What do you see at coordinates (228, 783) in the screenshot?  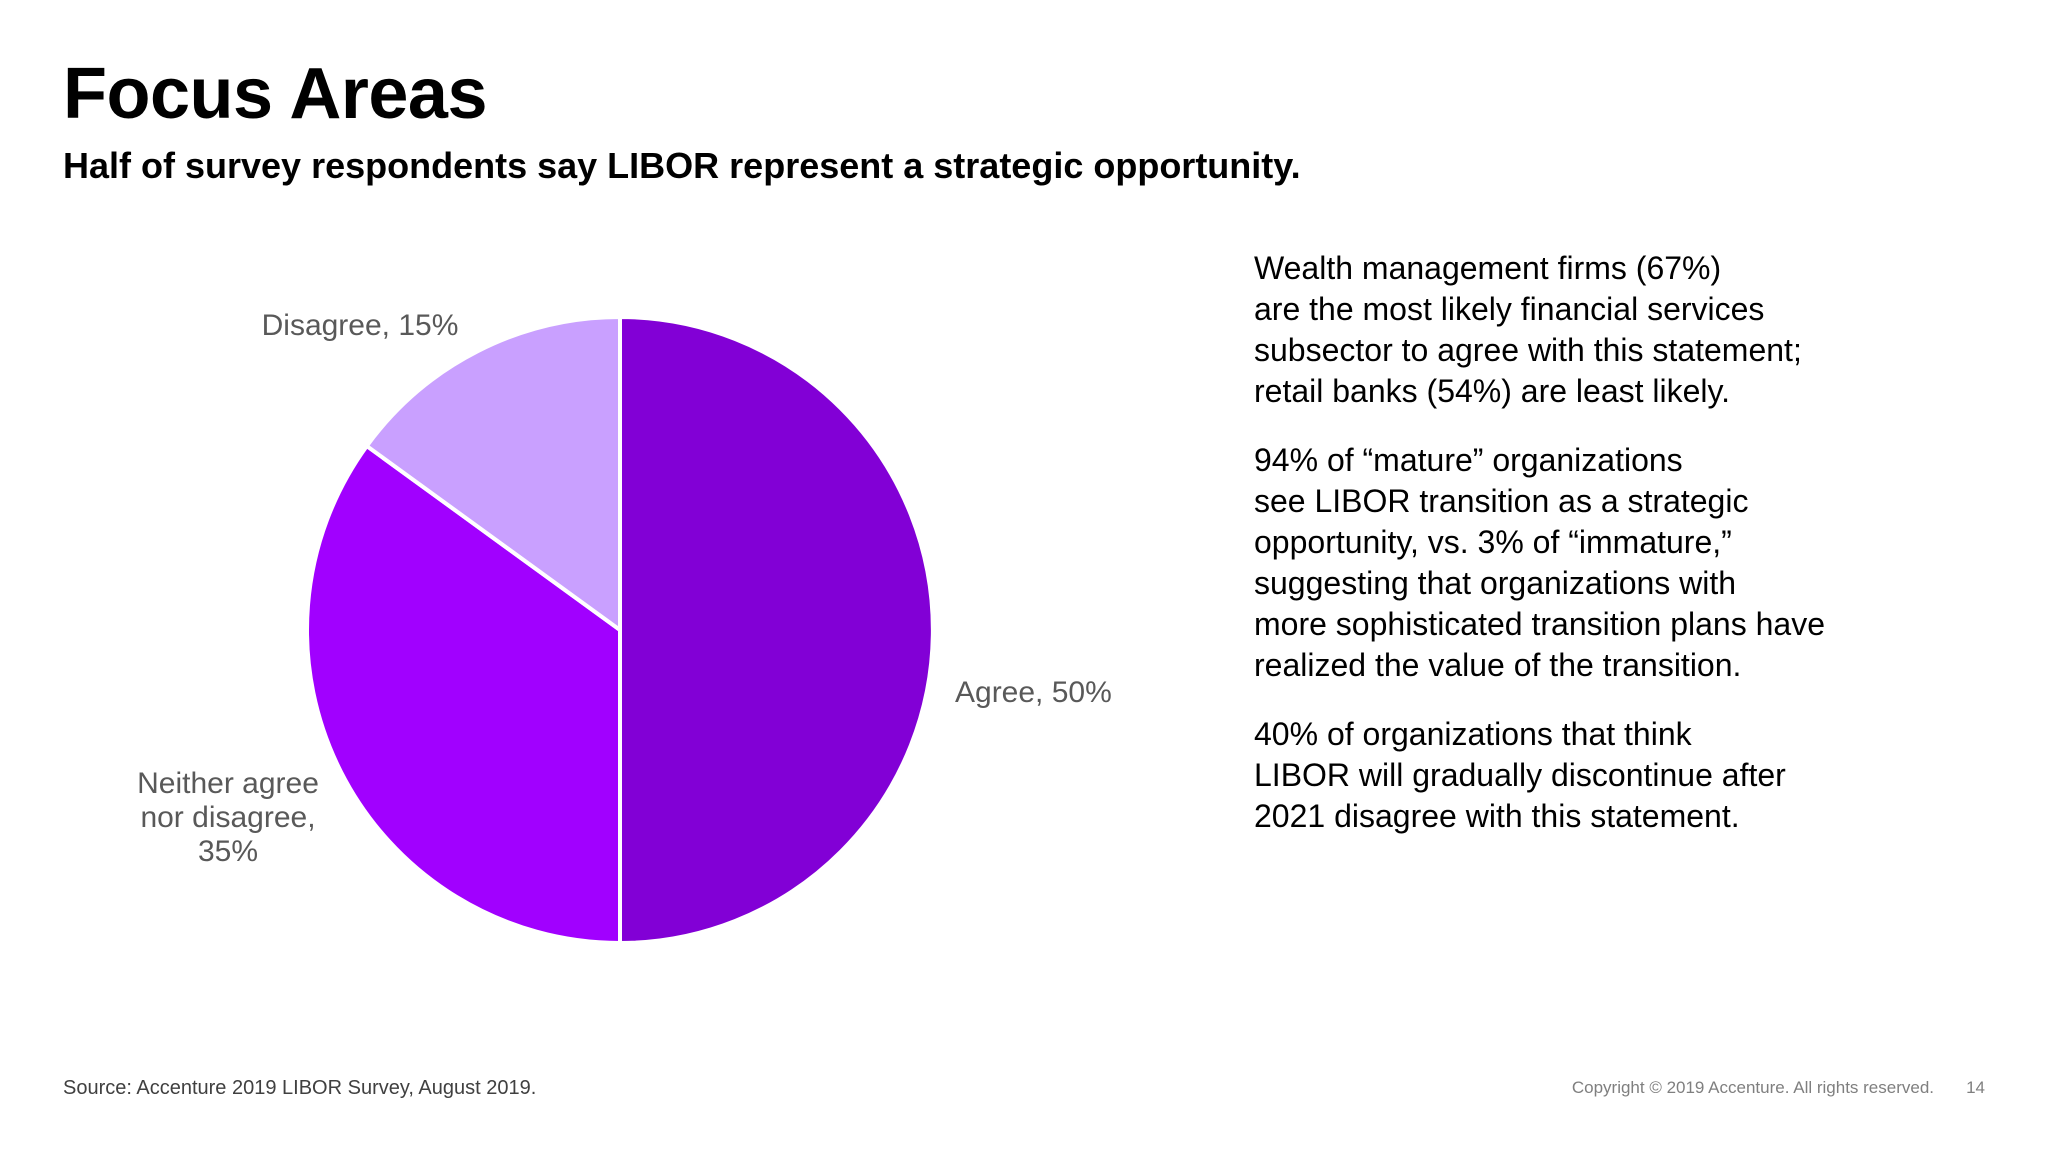 I see `slice-label-line: Neither agree` at bounding box center [228, 783].